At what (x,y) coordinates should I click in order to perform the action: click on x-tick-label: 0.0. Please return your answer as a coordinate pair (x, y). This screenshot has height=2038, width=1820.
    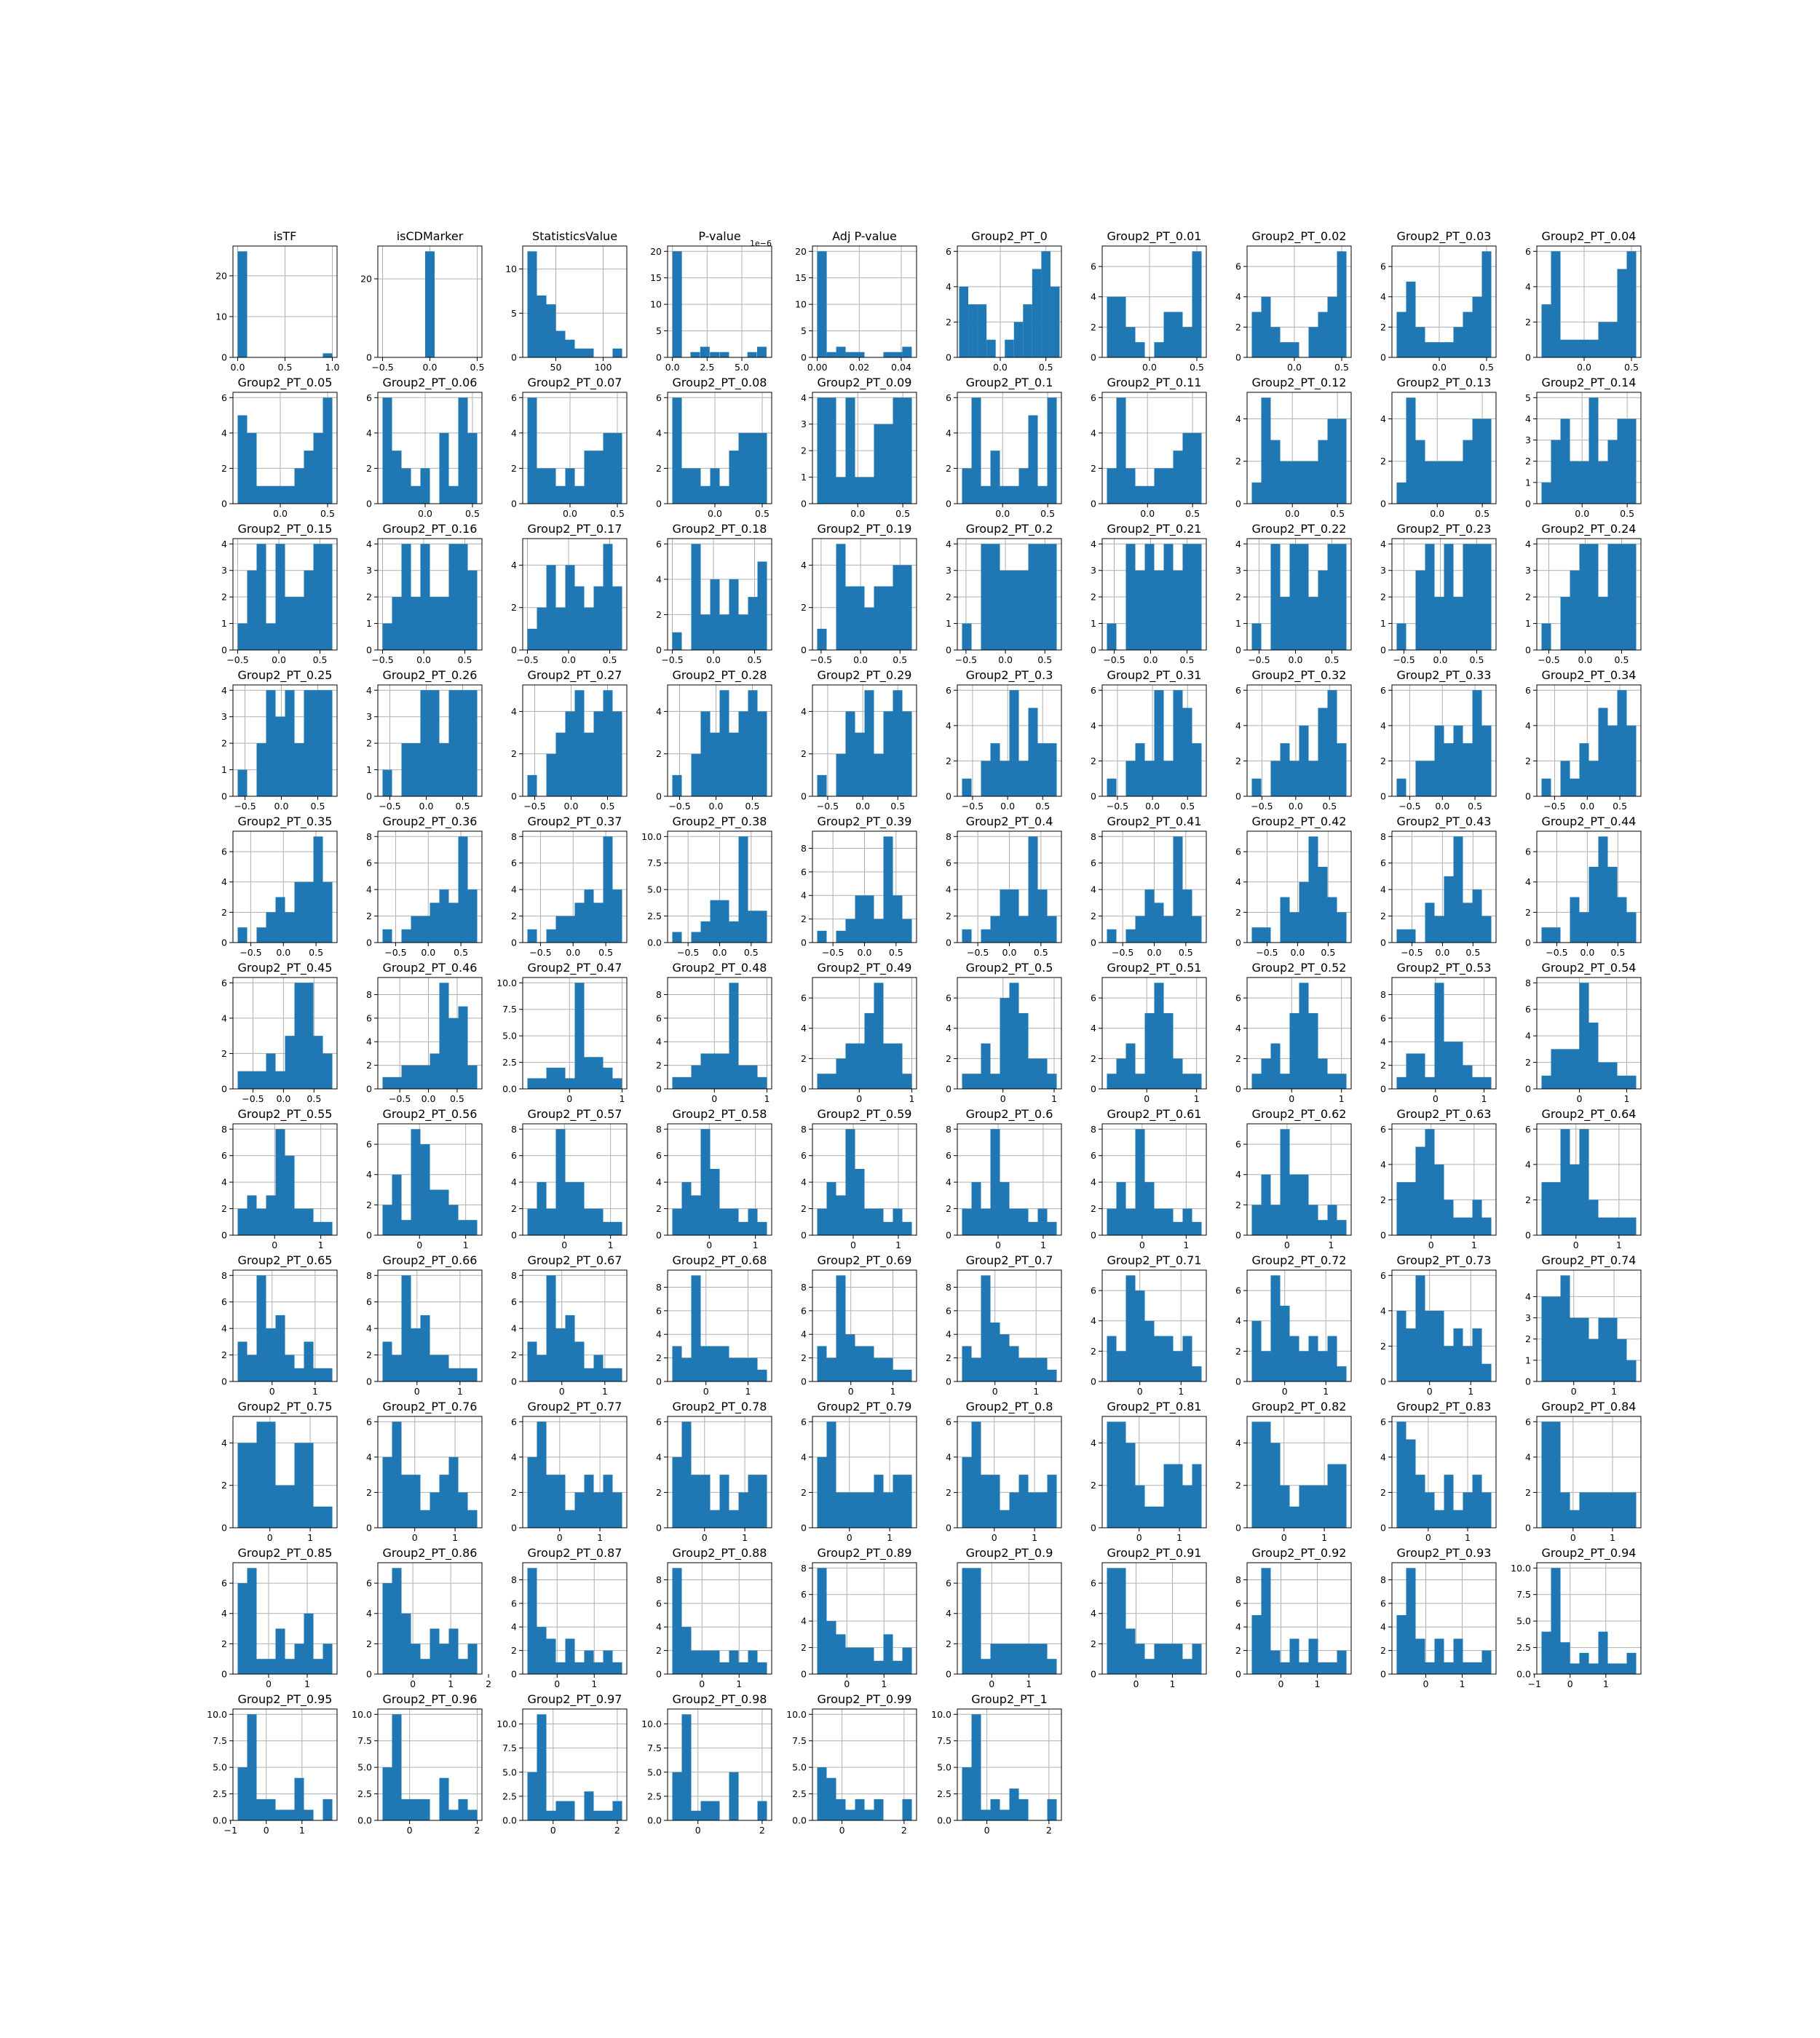
    Looking at the image, I should click on (720, 952).